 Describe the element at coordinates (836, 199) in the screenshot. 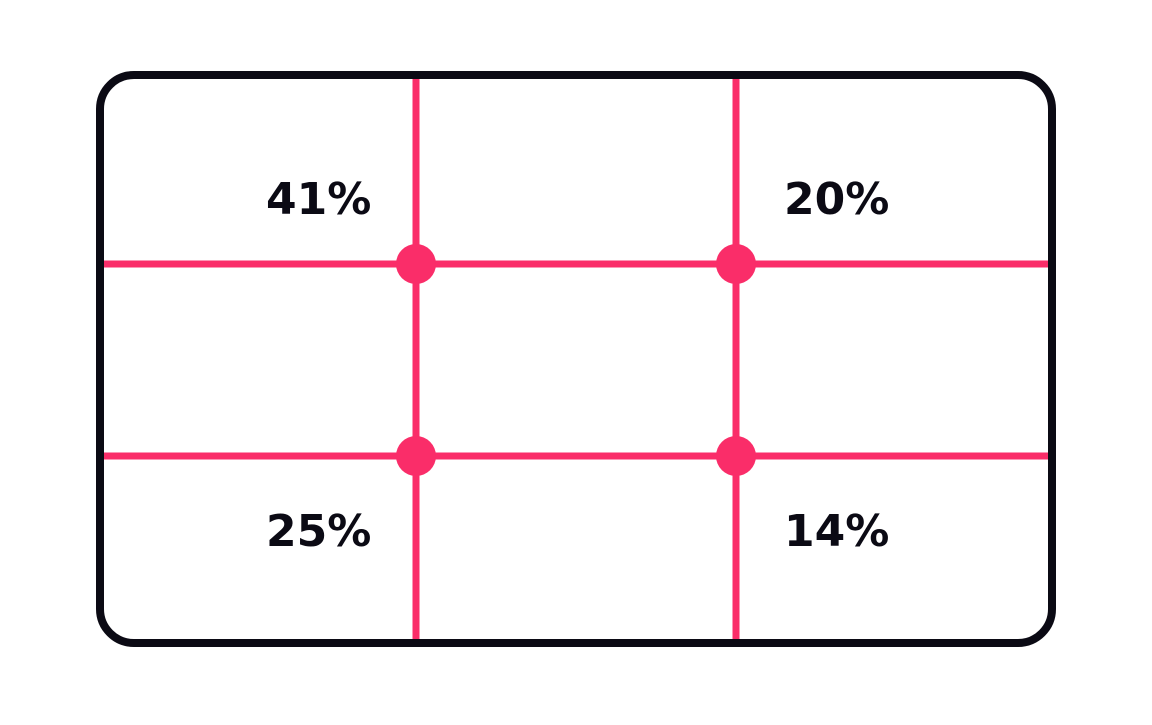

I see `label-top-right: 20%` at that location.